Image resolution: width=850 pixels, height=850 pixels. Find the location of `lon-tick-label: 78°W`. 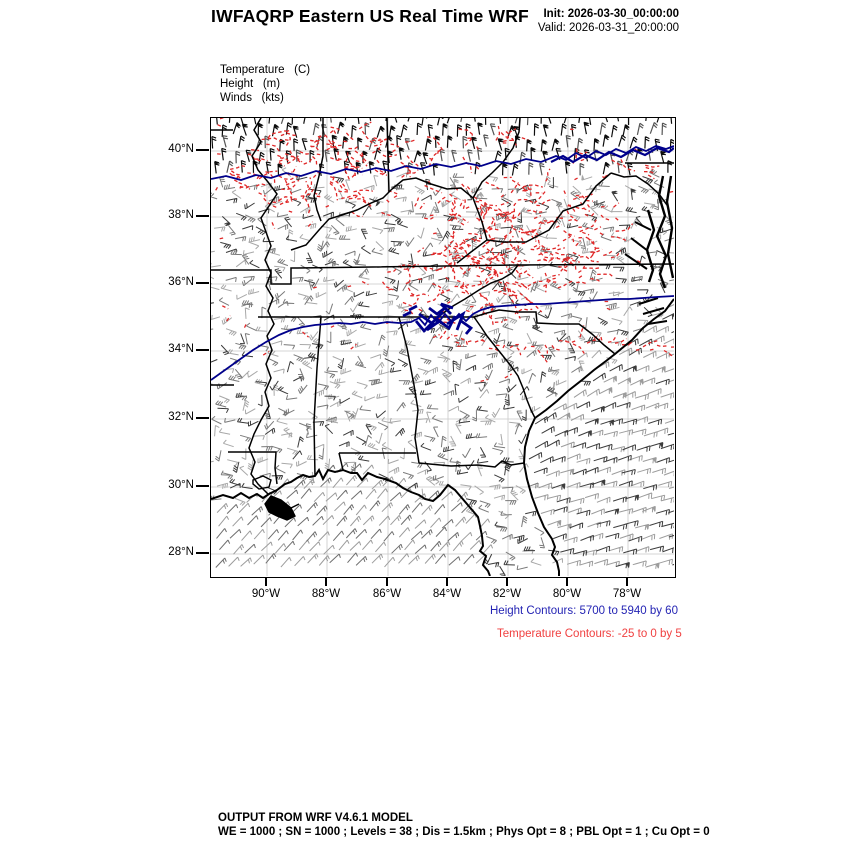

lon-tick-label: 78°W is located at coordinates (627, 594).